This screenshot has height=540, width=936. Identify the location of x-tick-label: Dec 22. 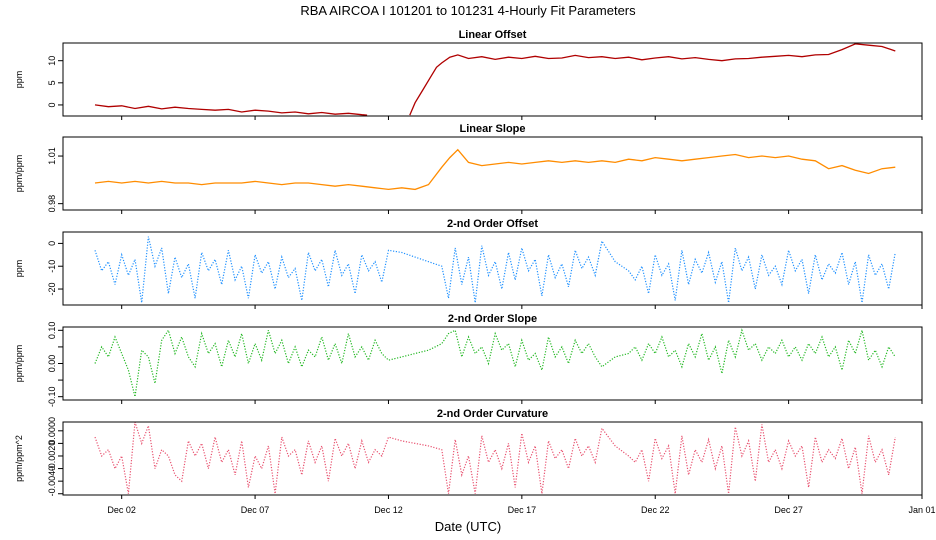
(655, 510).